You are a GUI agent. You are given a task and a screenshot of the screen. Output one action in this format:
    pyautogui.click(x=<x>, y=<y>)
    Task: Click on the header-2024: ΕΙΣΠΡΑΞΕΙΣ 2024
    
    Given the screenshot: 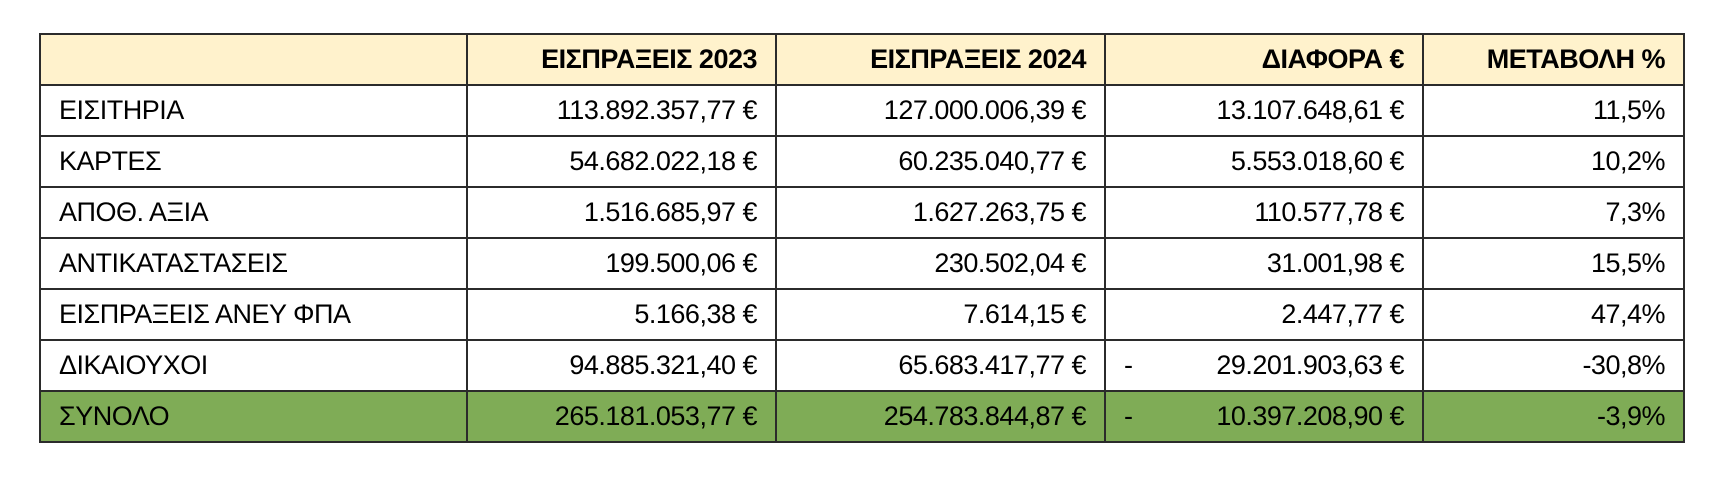 What is the action you would take?
    pyautogui.click(x=940, y=59)
    